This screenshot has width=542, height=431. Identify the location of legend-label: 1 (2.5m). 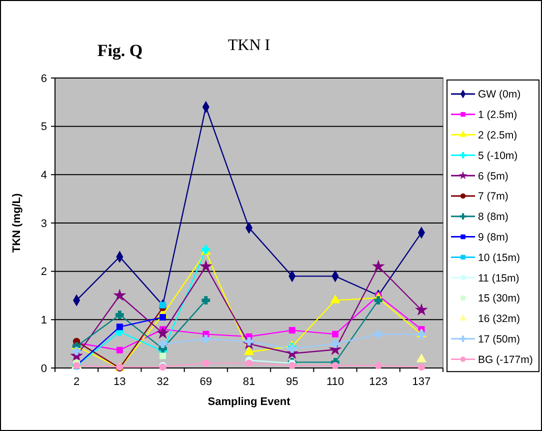
(498, 115).